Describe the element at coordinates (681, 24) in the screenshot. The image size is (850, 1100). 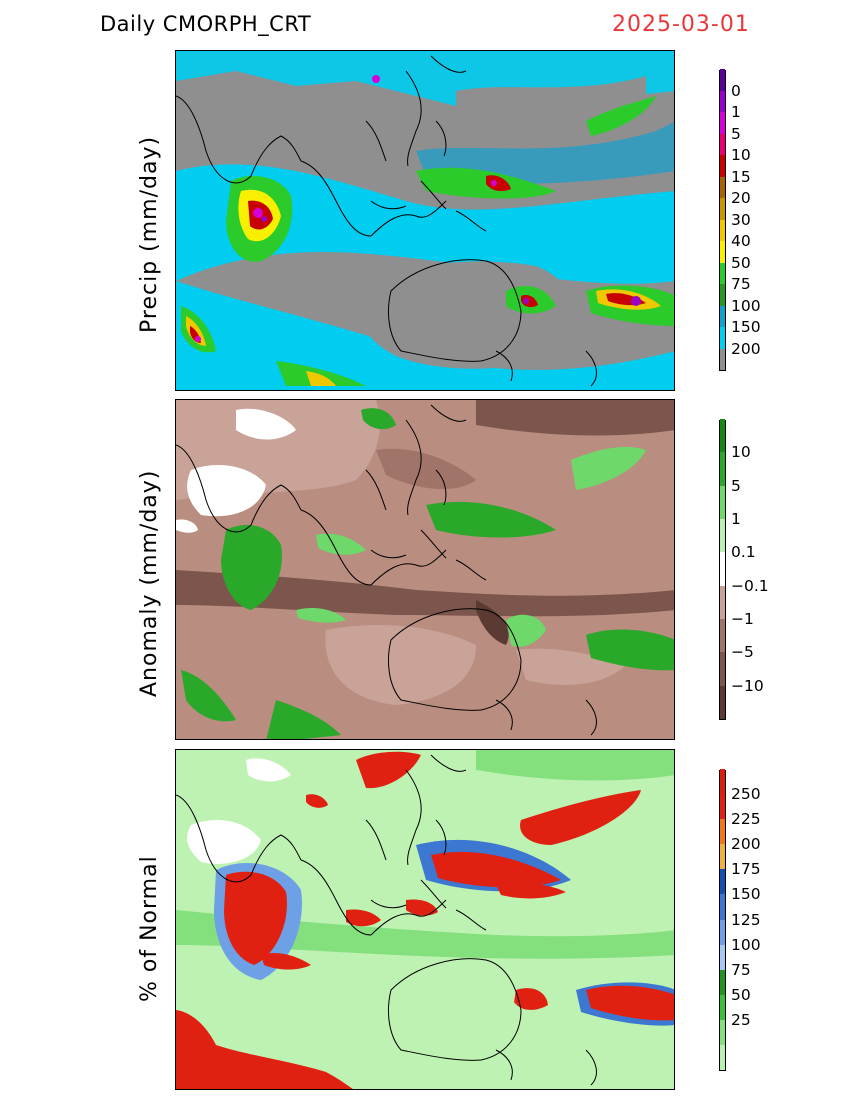
I see `title-date: 2025-03-01` at that location.